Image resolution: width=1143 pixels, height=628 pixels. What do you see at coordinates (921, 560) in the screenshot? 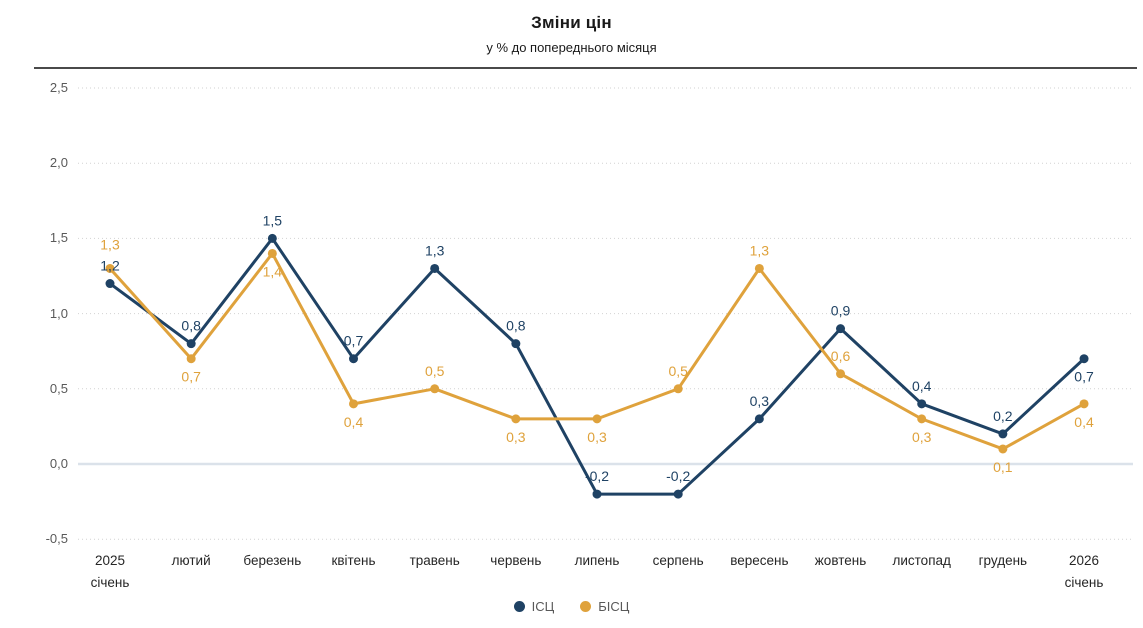
I see `x-axis-label: листопад` at bounding box center [921, 560].